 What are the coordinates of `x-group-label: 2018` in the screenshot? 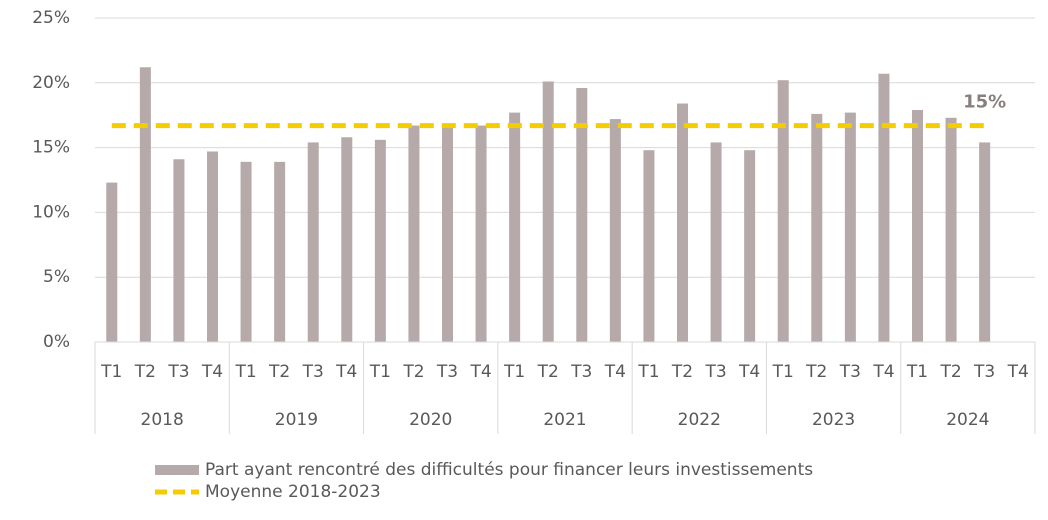 It's located at (162, 420).